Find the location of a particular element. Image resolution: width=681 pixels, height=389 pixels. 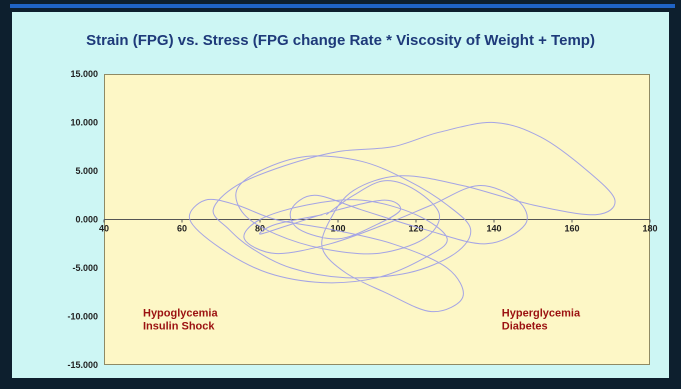

x-tick-label: 80 is located at coordinates (260, 229).